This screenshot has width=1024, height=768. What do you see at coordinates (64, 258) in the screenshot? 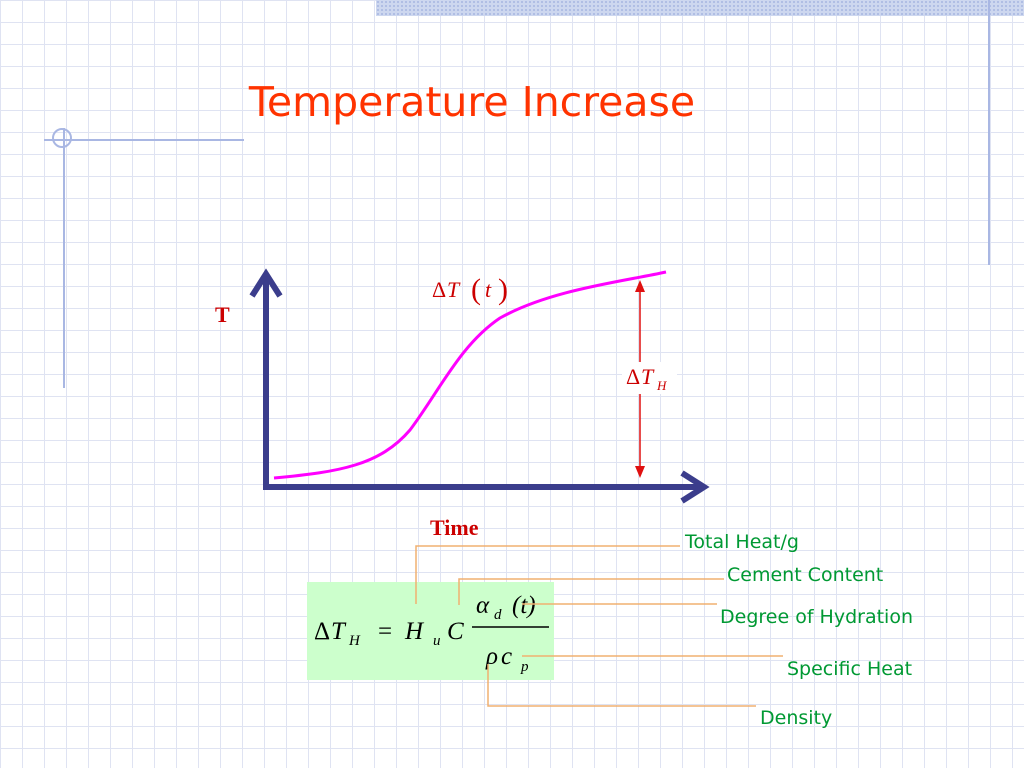
I see `left-decorative-rule-vertical` at bounding box center [64, 258].